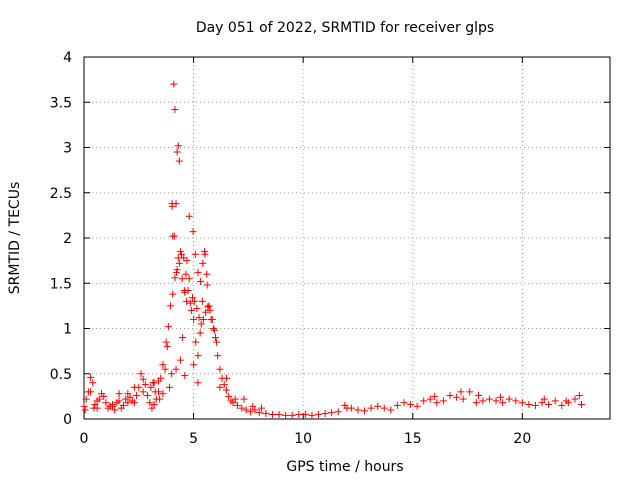 The image size is (640, 480). Describe the element at coordinates (67, 239) in the screenshot. I see `y-tick-label: 2` at that location.